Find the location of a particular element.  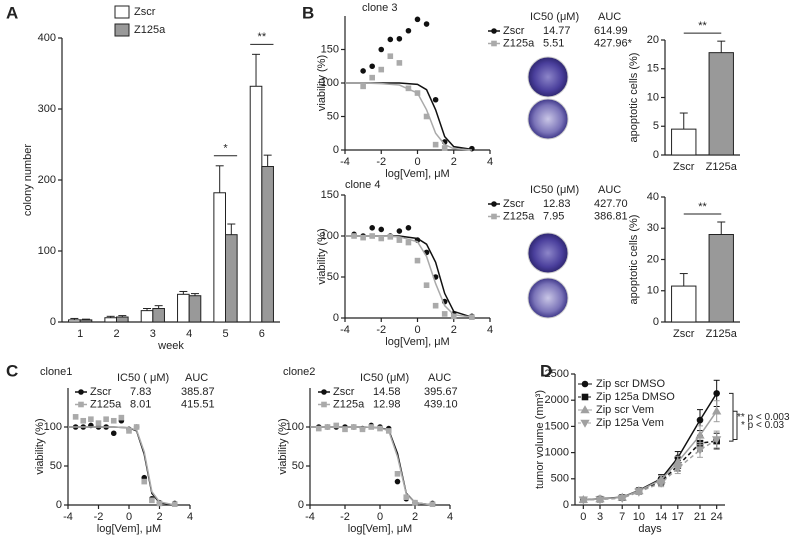

x-axis-label: week is located at coordinates (170, 346).